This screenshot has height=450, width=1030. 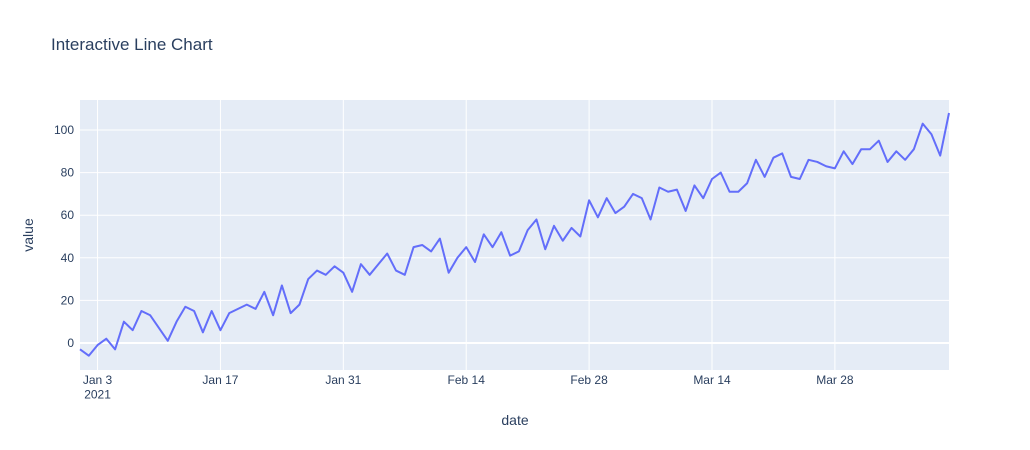 What do you see at coordinates (98, 387) in the screenshot?
I see `x-tick-label: Jan 3 2021` at bounding box center [98, 387].